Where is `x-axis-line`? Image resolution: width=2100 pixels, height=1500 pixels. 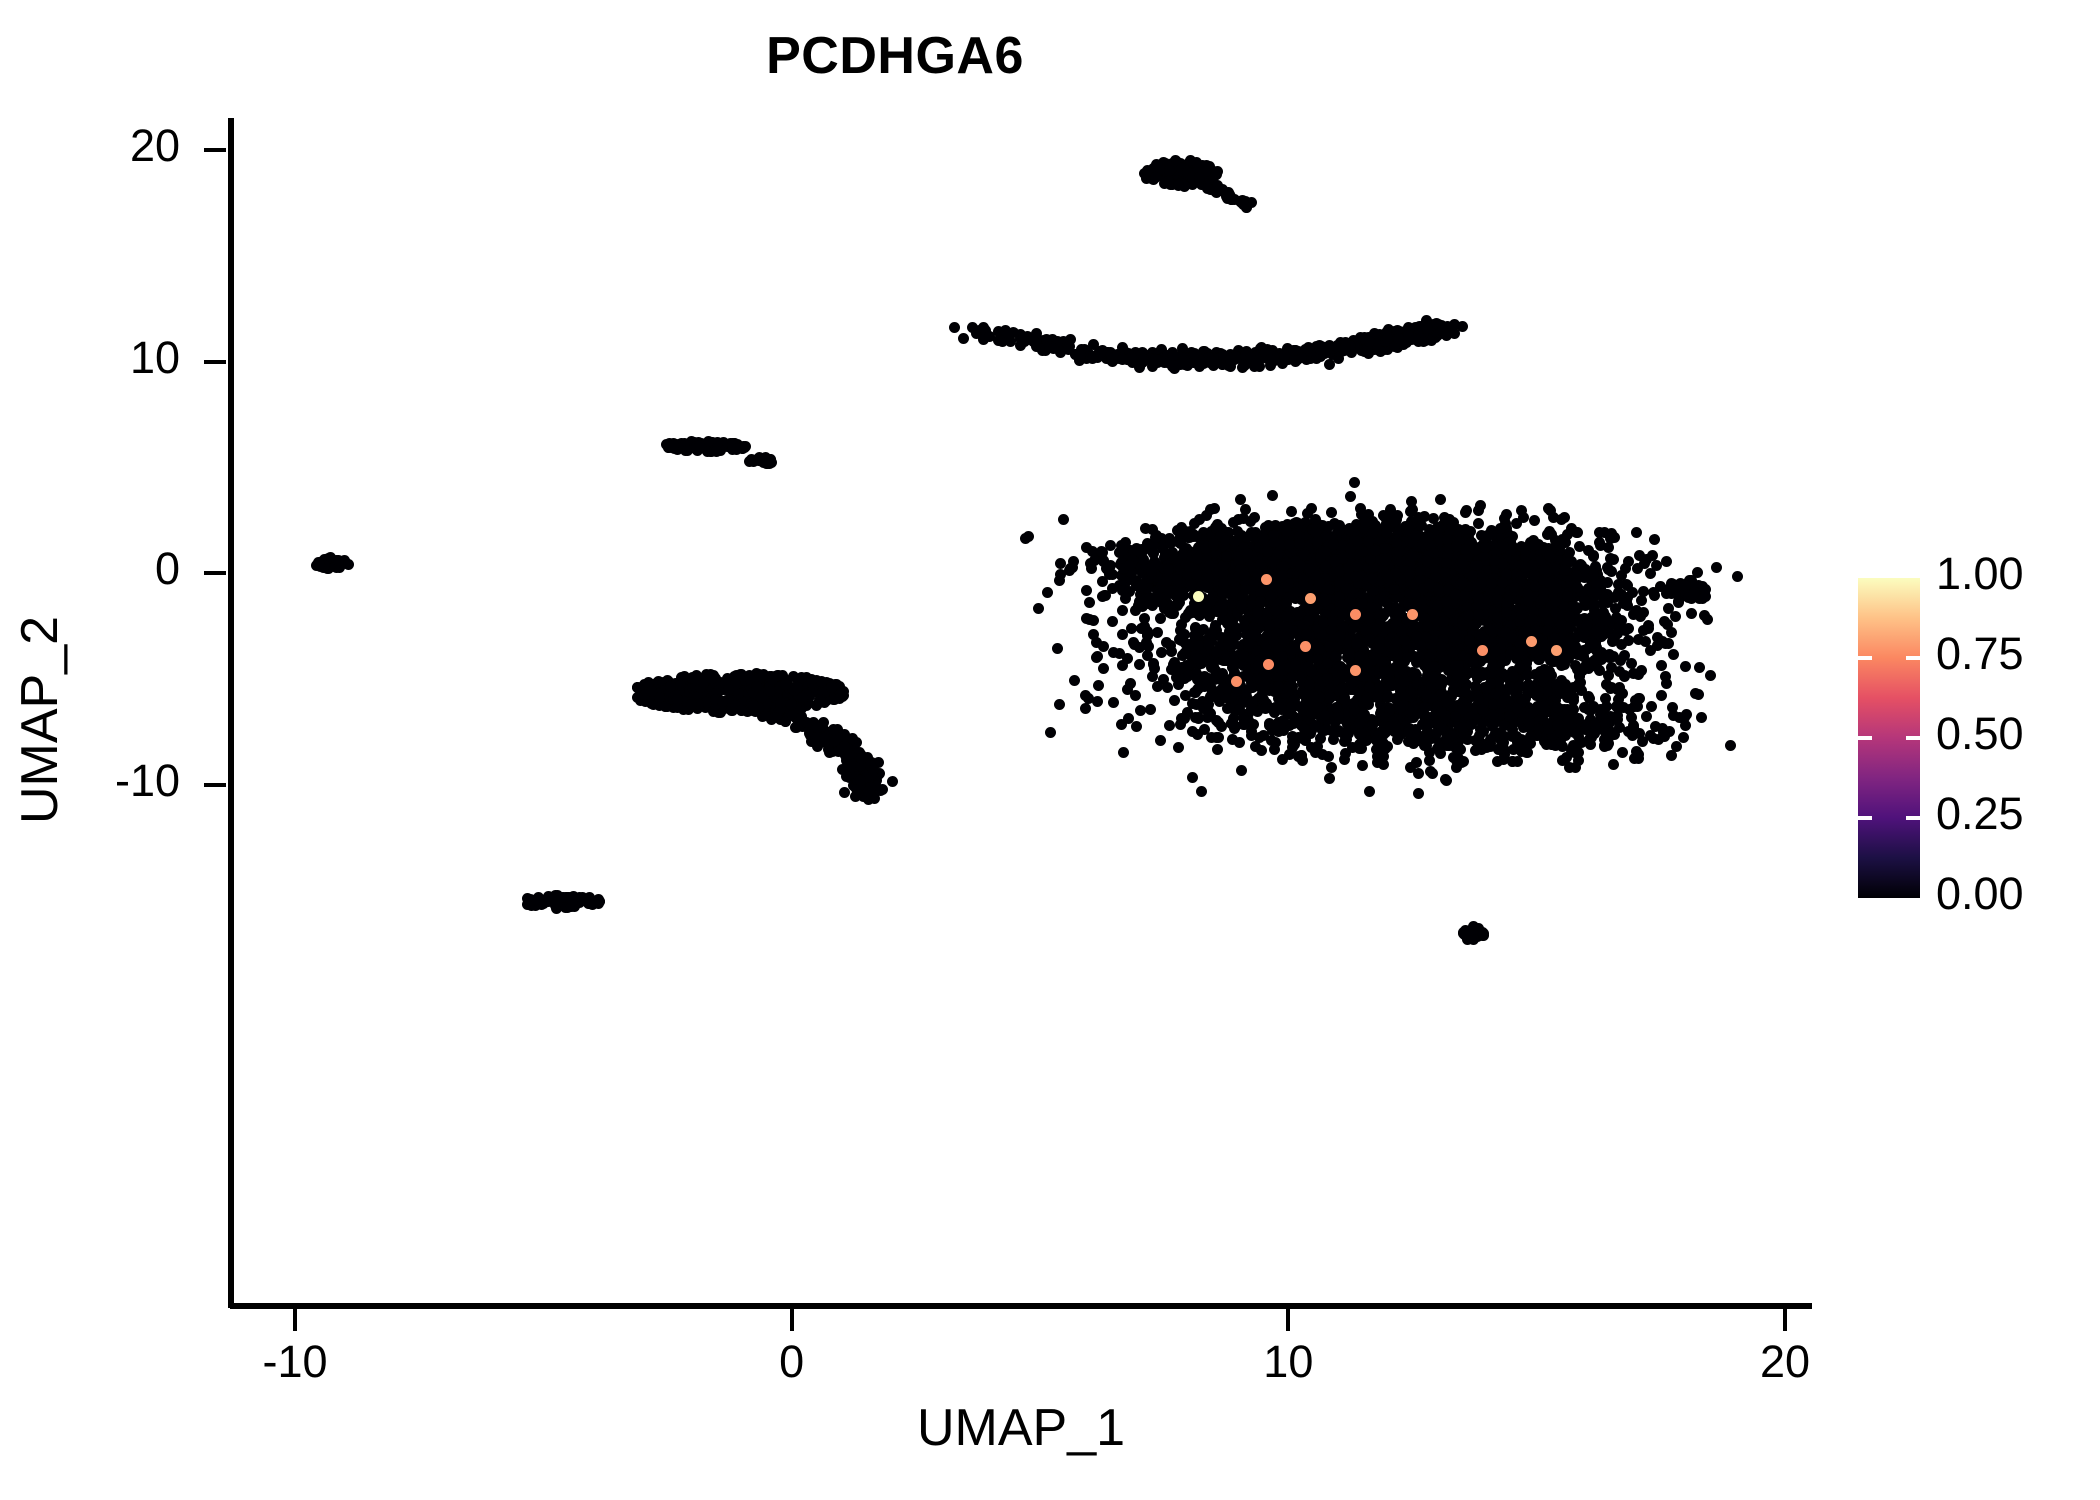 x-axis-line is located at coordinates (1021, 1306).